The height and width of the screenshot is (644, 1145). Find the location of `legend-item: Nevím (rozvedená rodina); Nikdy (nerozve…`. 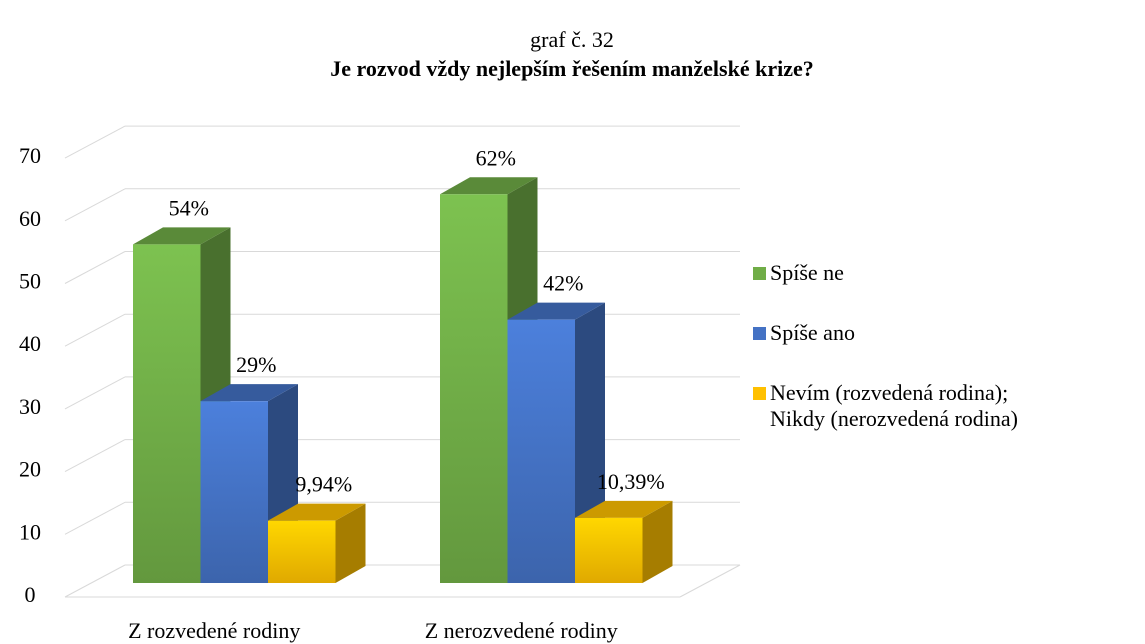

legend-item: Nevím (rozvedená rodina); Nikdy (nerozve… is located at coordinates (918, 406).